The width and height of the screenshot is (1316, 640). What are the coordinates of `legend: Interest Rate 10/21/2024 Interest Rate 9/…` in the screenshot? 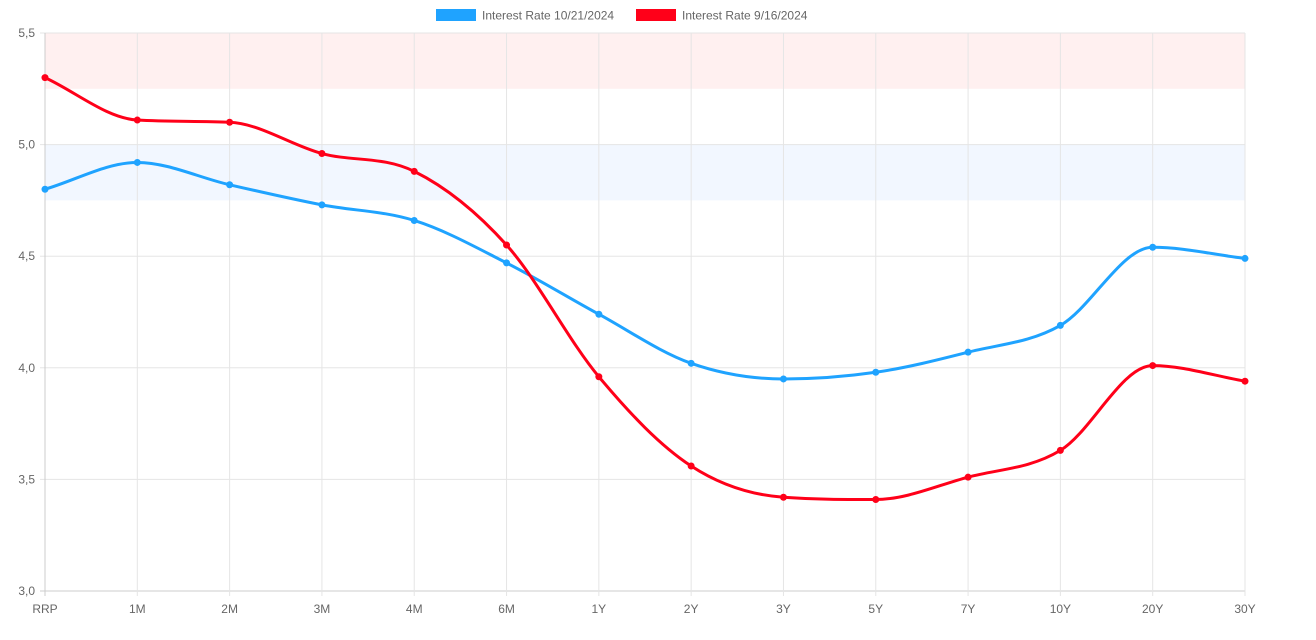 It's located at (622, 16).